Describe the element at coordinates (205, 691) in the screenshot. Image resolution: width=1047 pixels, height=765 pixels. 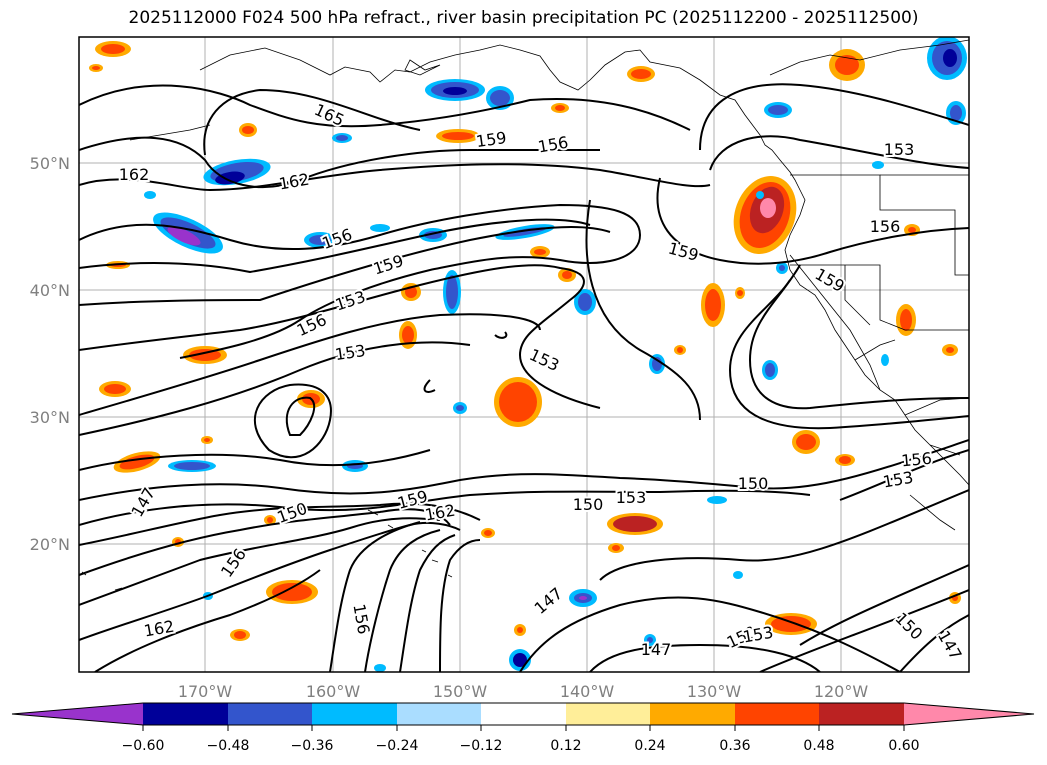
I see `lon-tick-label: 170°W` at that location.